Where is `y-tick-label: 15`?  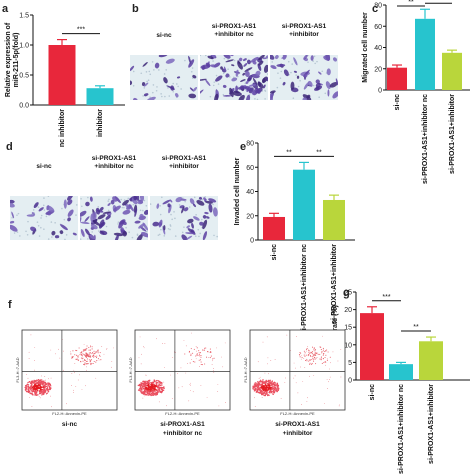
y-tick-label: 15 is located at coordinates (348, 328).